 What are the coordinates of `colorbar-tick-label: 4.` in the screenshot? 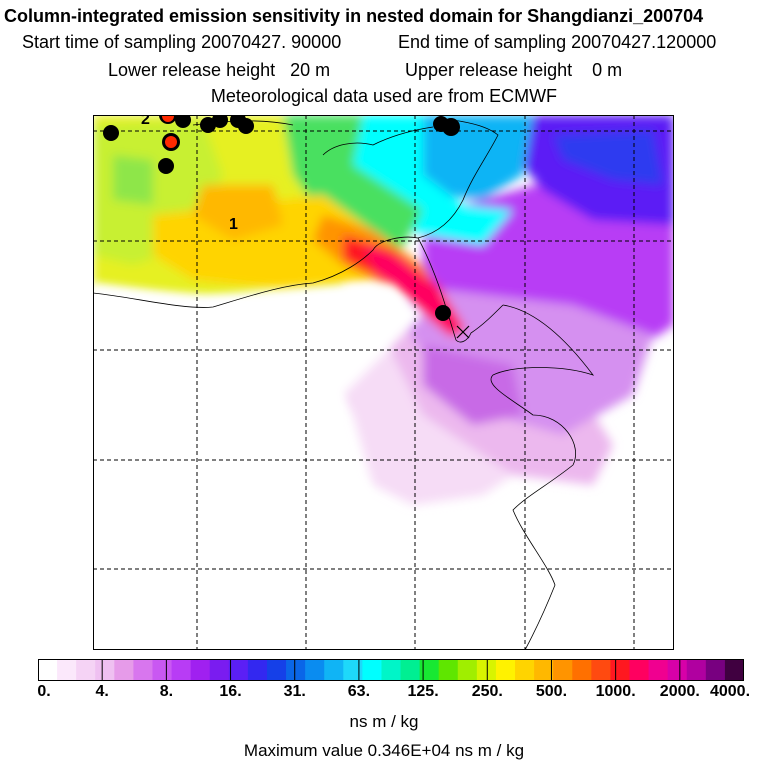 It's located at (102, 691).